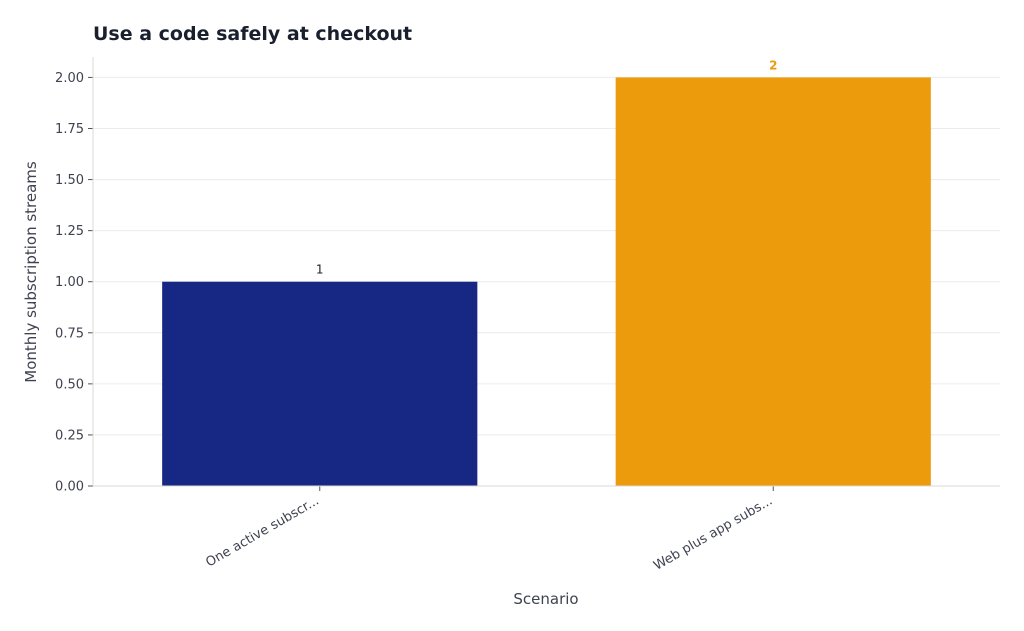 The width and height of the screenshot is (1024, 631). Describe the element at coordinates (69, 282) in the screenshot. I see `y-tick-label: 1.00` at that location.